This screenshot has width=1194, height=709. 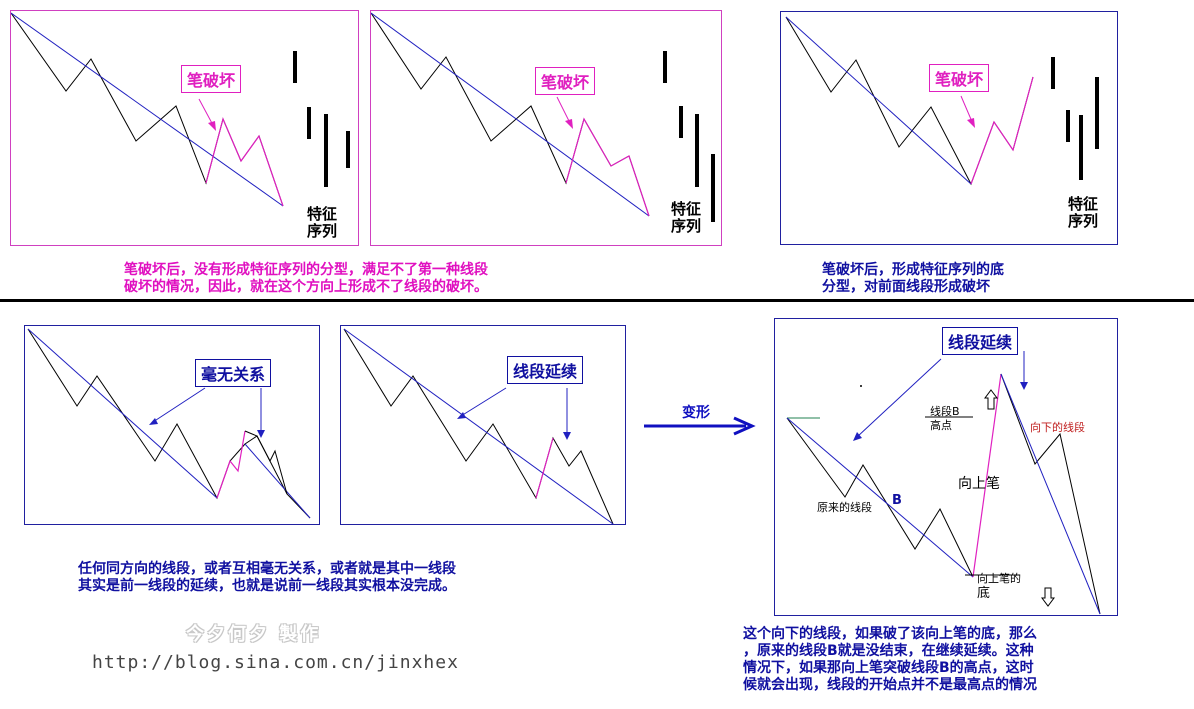 What do you see at coordinates (991, 399) in the screenshot?
I see `hollow-up-arrow-icon` at bounding box center [991, 399].